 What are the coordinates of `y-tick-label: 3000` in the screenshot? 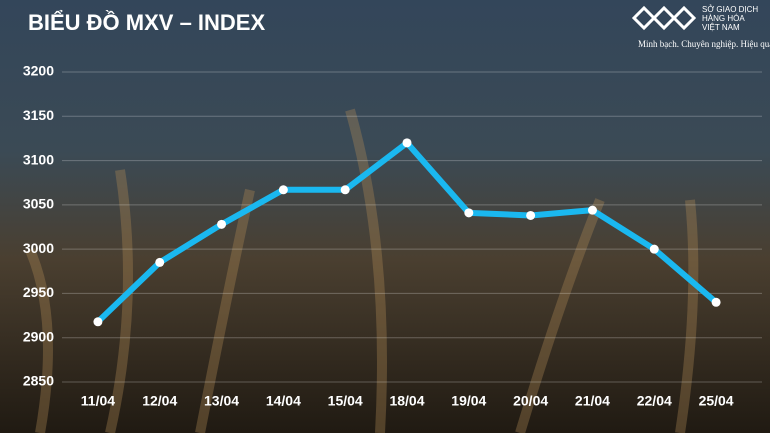 It's located at (38, 248).